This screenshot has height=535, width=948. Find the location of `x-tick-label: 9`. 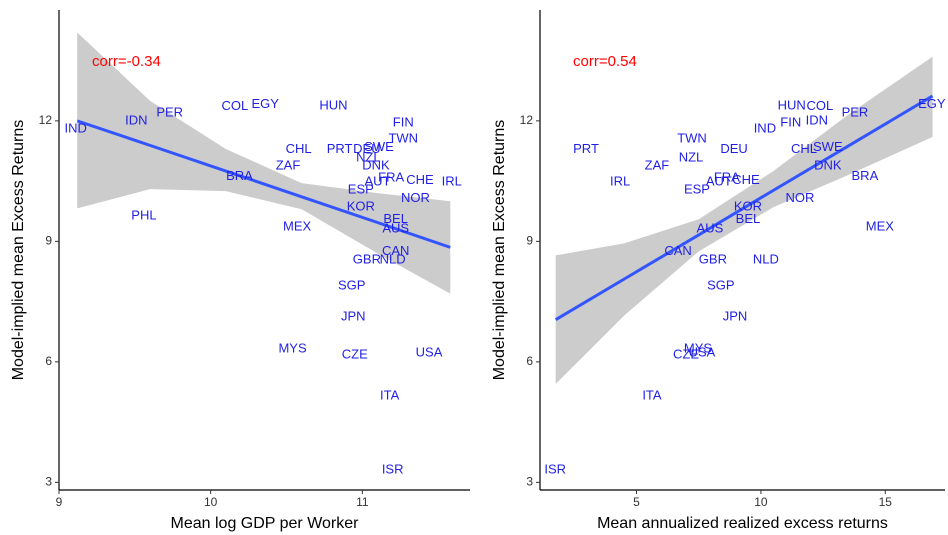

x-tick-label: 9 is located at coordinates (59, 502).